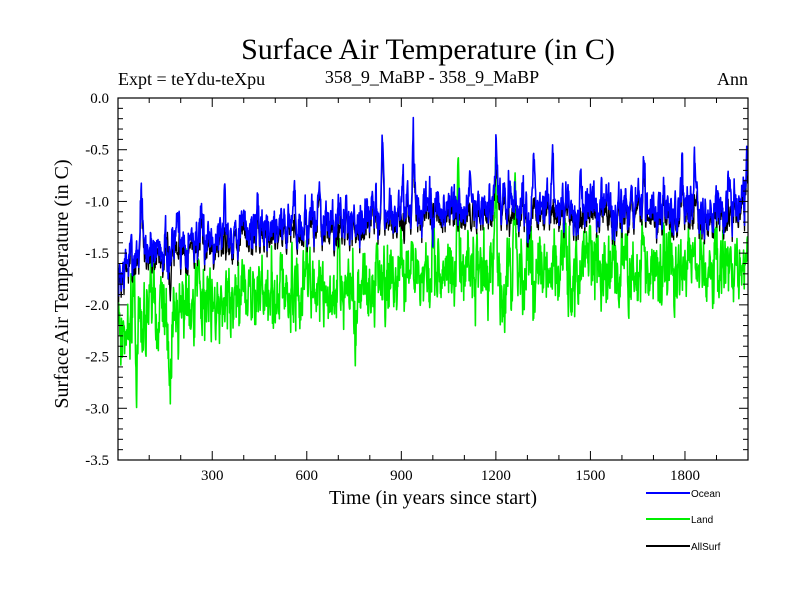 Image resolution: width=800 pixels, height=600 pixels. What do you see at coordinates (683, 521) in the screenshot?
I see `legend: Ocean Land AllSurf` at bounding box center [683, 521].